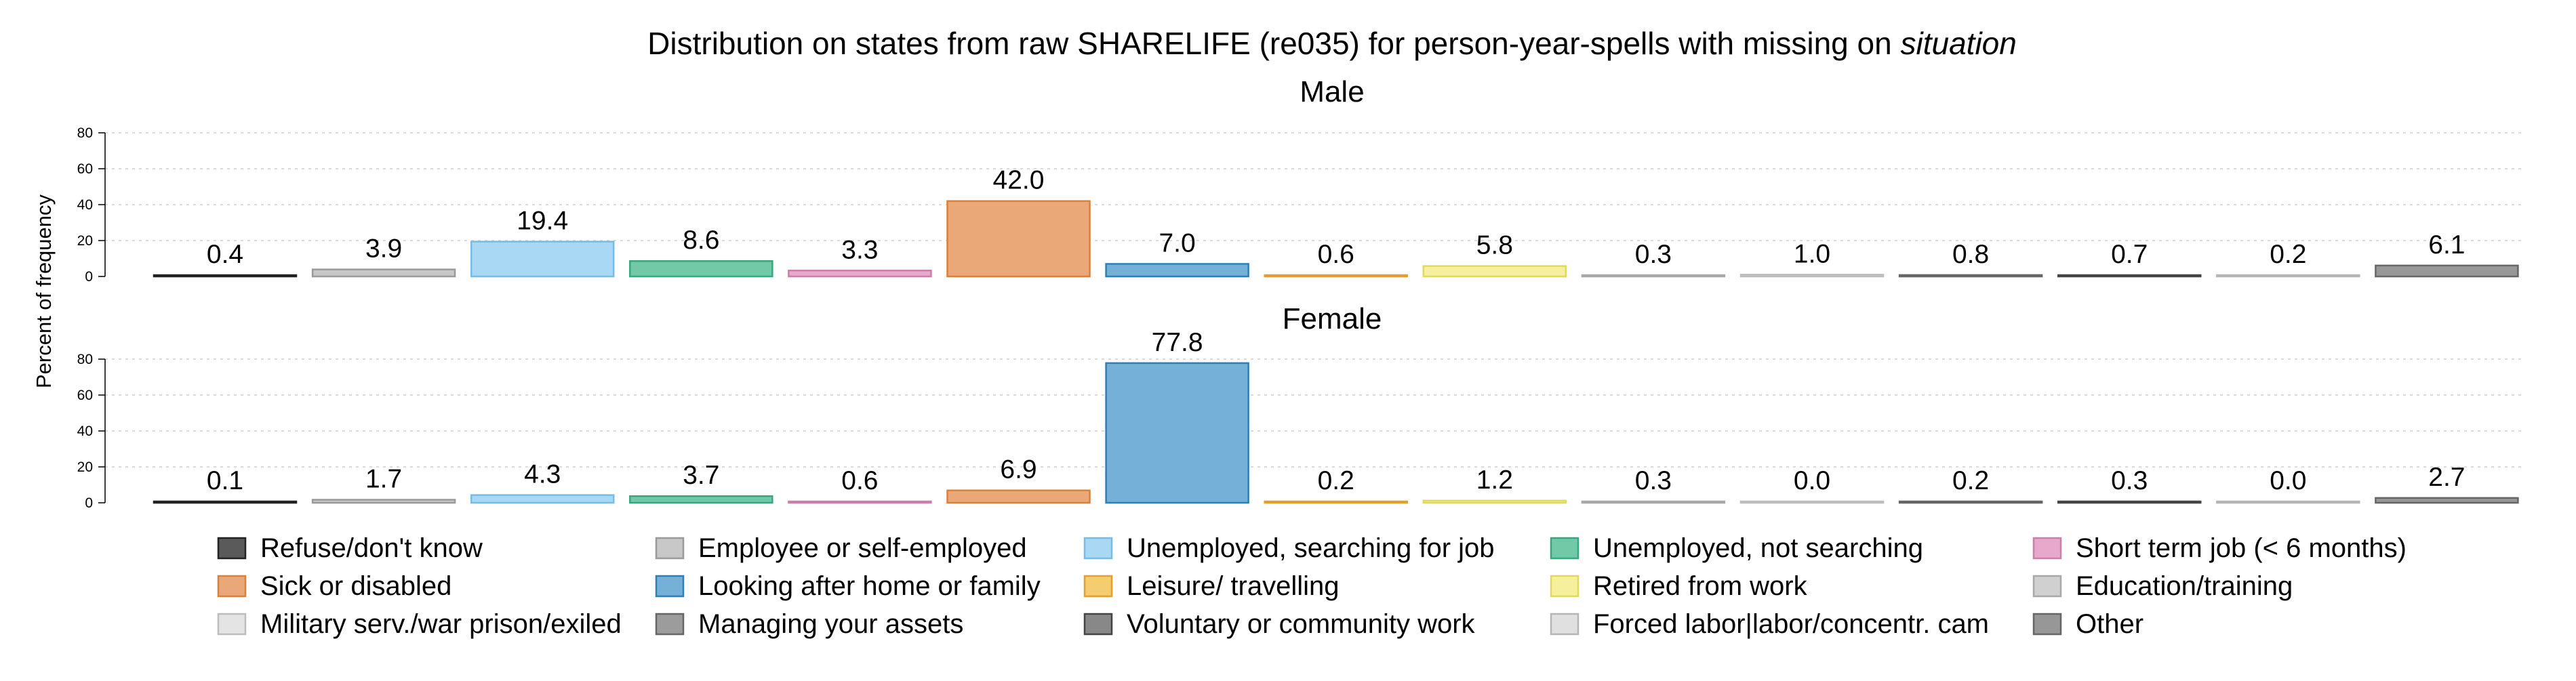 This screenshot has height=681, width=2576. What do you see at coordinates (1812, 480) in the screenshot?
I see `data-label-female-10: 0.0` at bounding box center [1812, 480].